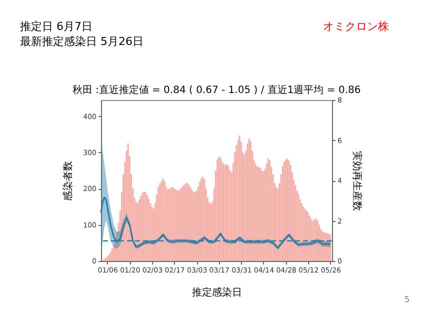  I want to click on y2-axis-title: 実効再生産数, so click(356, 181).